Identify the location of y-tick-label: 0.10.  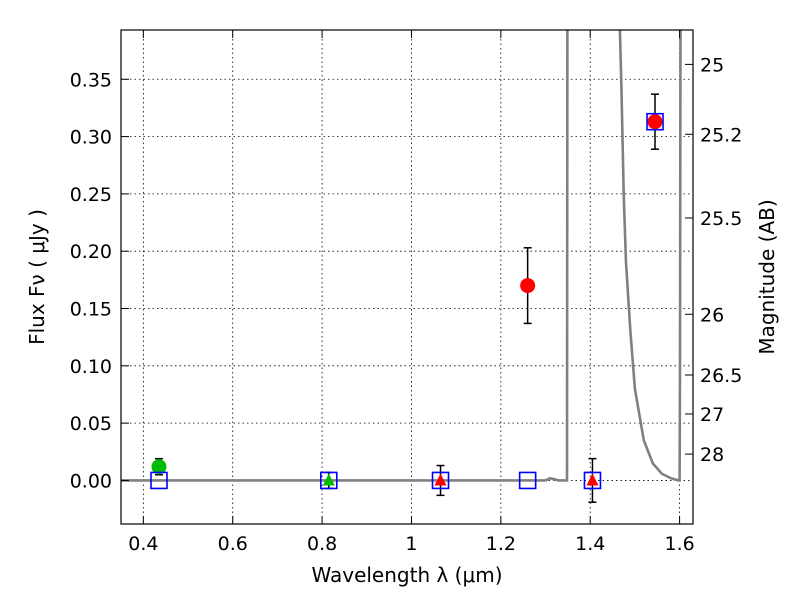
(91, 367).